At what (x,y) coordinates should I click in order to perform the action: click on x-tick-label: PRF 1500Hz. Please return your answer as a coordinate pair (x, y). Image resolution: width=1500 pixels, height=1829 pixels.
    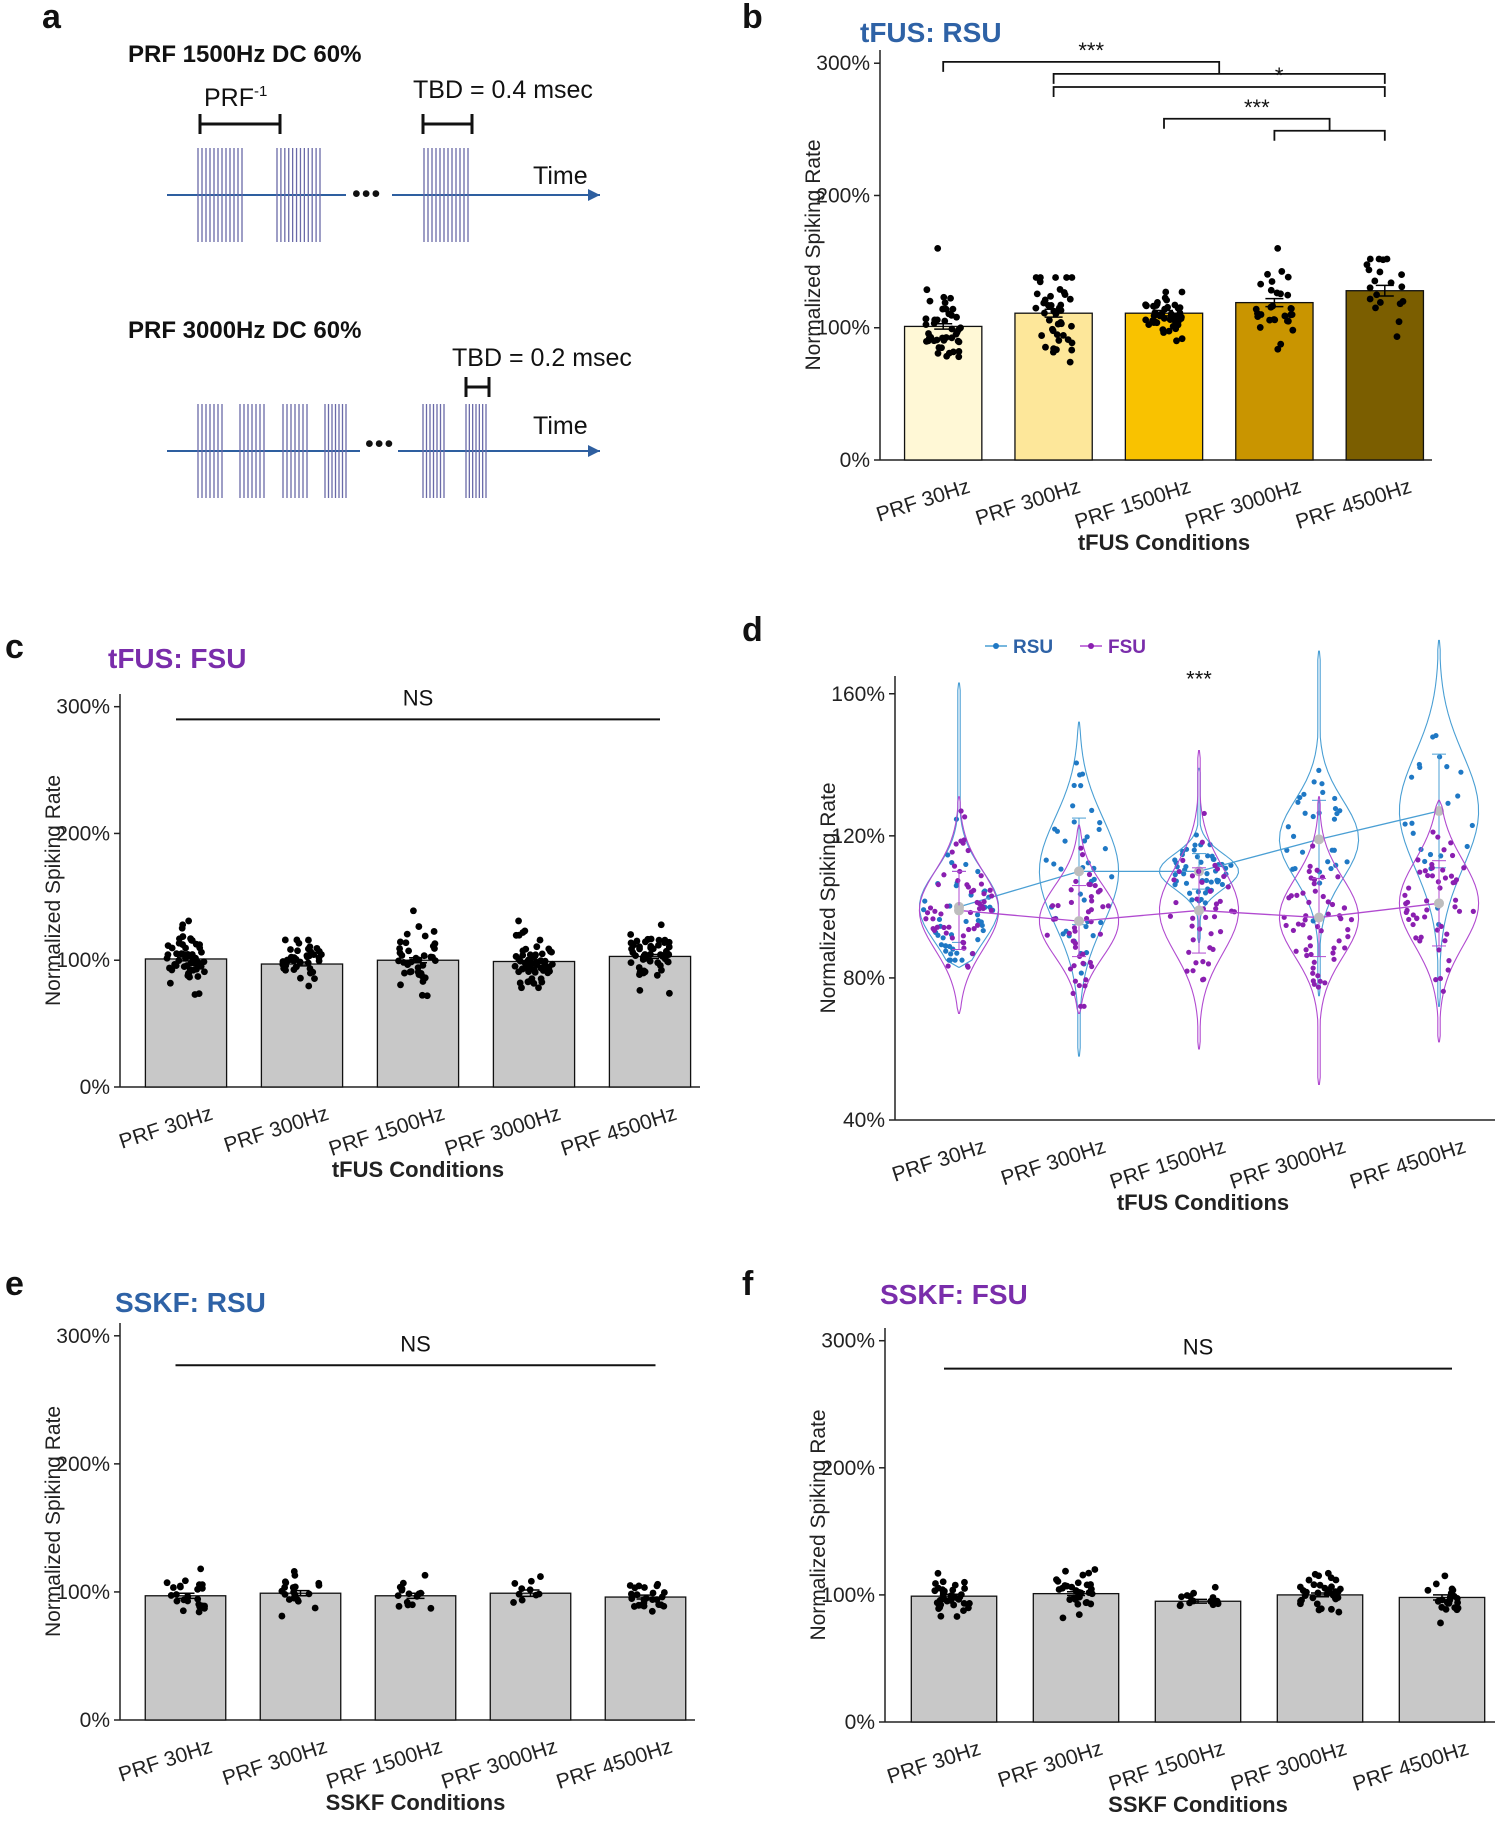
    Looking at the image, I should click on (384, 1764).